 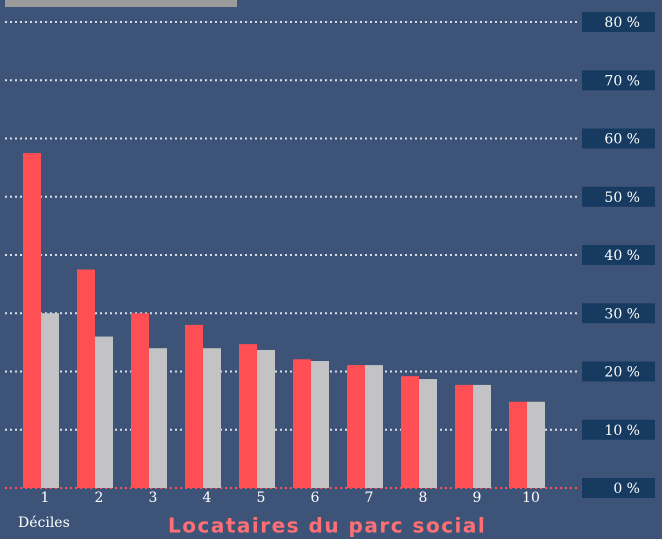 I want to click on y-tick-label: 50 %, so click(x=622, y=198).